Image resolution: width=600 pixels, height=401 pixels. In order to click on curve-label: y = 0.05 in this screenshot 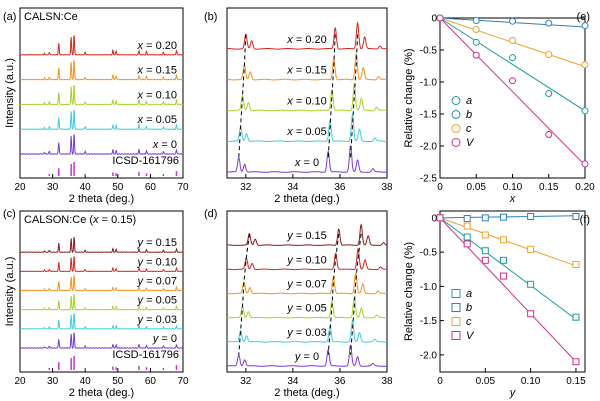, I will do `click(157, 301)`.